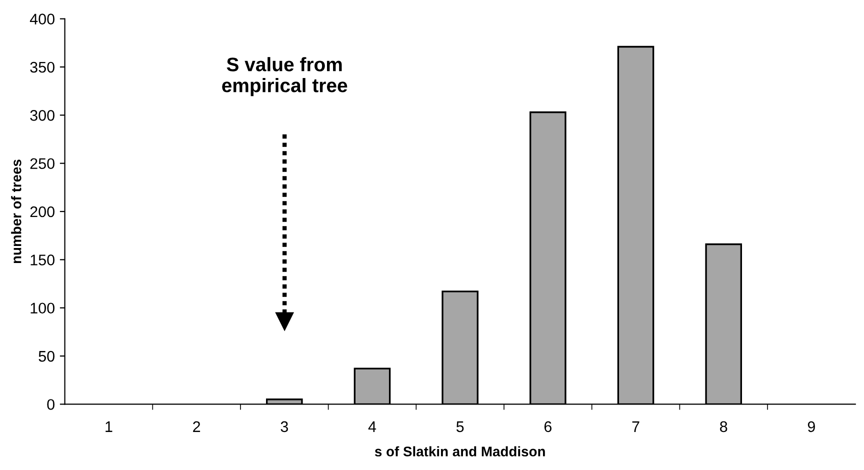  What do you see at coordinates (42, 308) in the screenshot?
I see `y-tick-label: 100` at bounding box center [42, 308].